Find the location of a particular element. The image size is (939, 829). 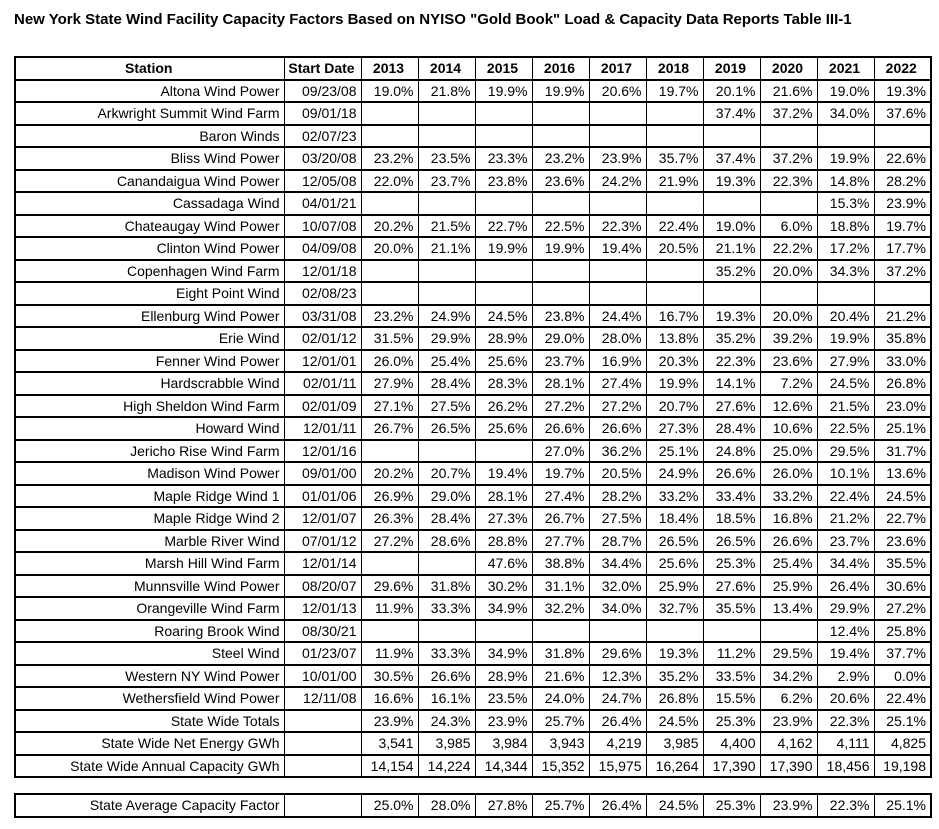

value-cell: 3,943 is located at coordinates (560, 743).